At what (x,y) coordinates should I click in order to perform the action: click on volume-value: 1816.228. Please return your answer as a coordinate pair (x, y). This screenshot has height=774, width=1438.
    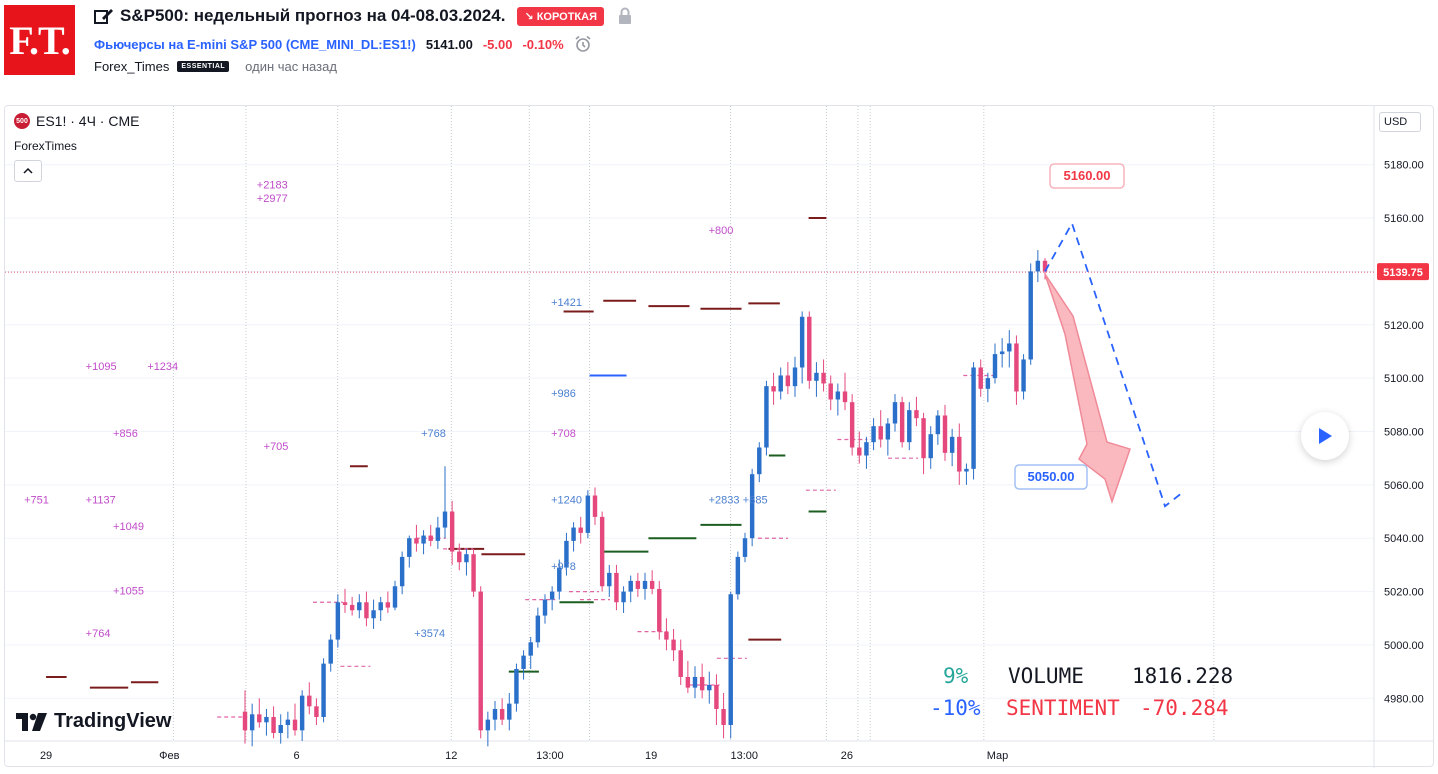
    Looking at the image, I should click on (1183, 676).